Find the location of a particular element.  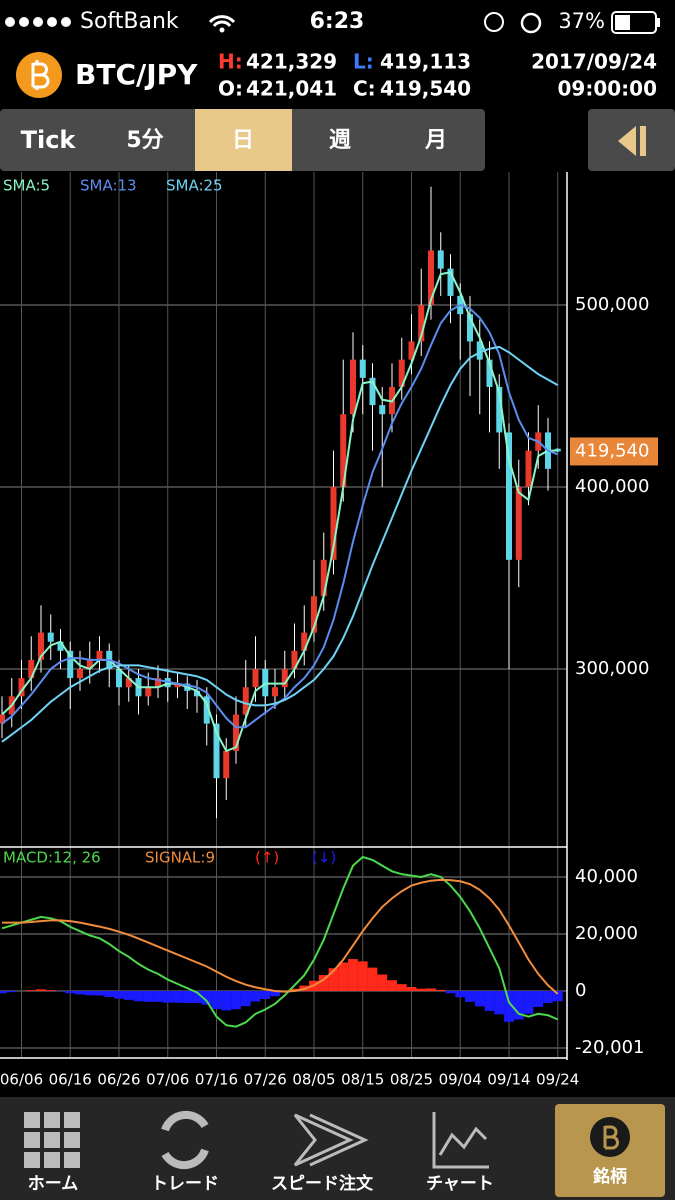

x-tick-label: 09/14 is located at coordinates (508, 1080).